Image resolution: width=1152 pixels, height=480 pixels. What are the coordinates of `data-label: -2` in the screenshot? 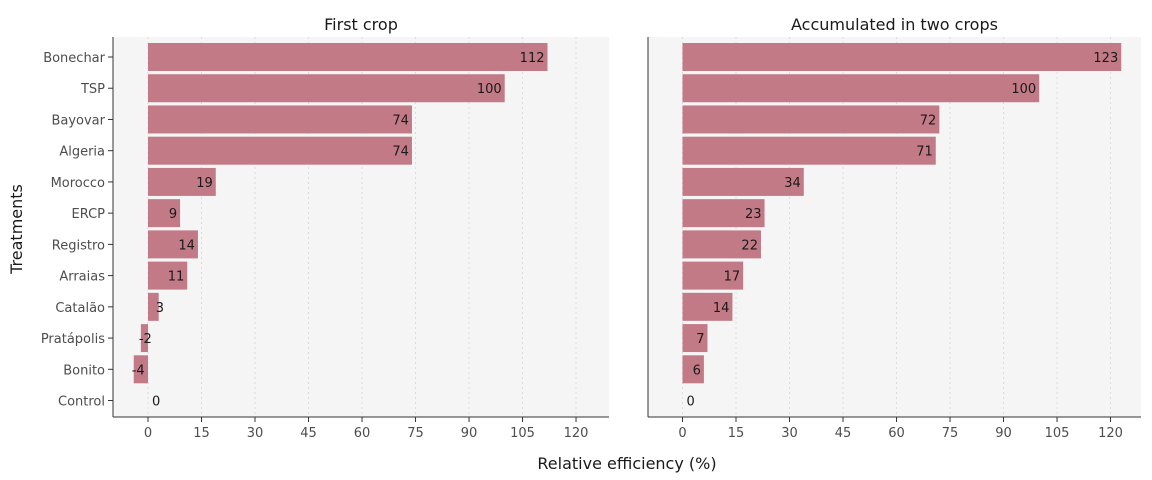 It's located at (145, 339).